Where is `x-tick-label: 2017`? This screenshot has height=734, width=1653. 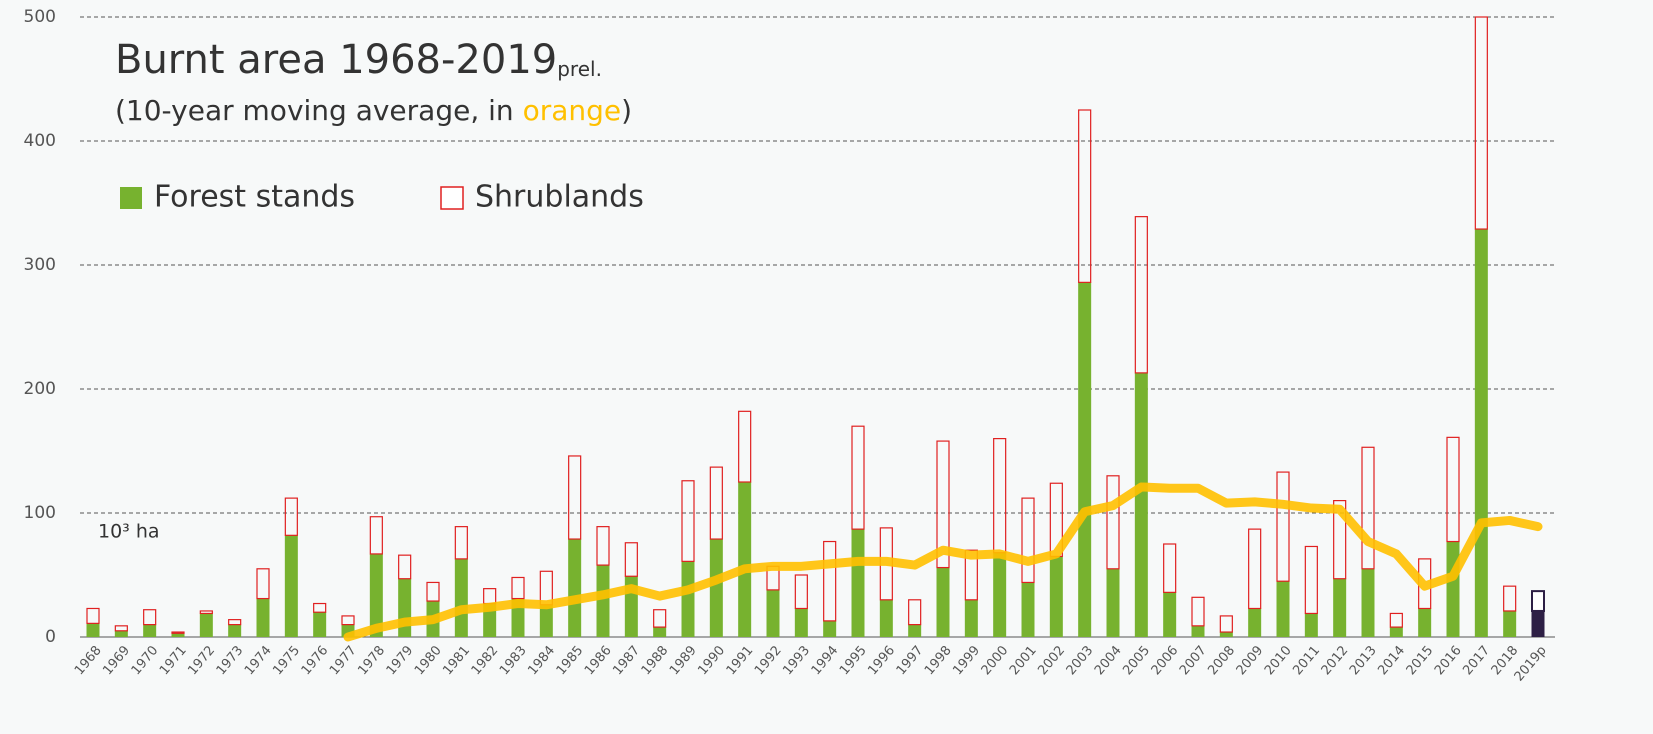 x-tick-label: 2017 is located at coordinates (1476, 660).